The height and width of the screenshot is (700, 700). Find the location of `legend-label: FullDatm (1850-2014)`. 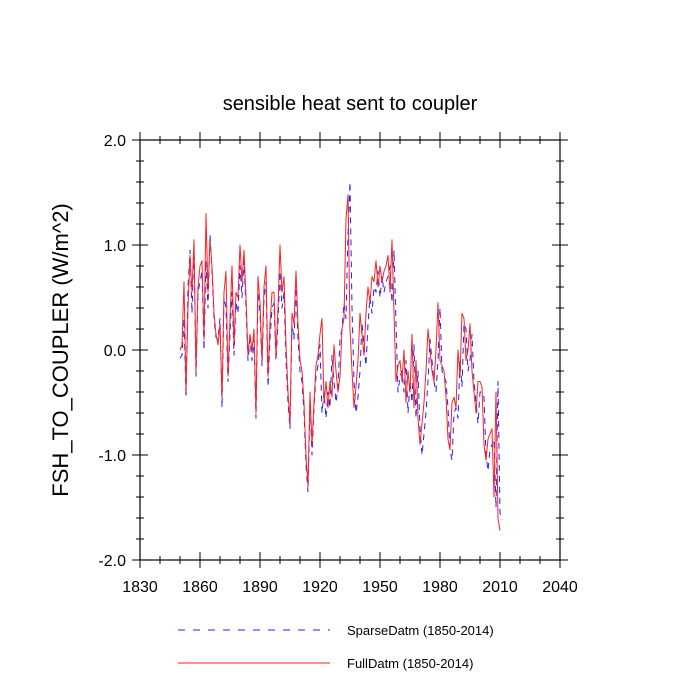

legend-label: FullDatm (1850-2014) is located at coordinates (410, 663).